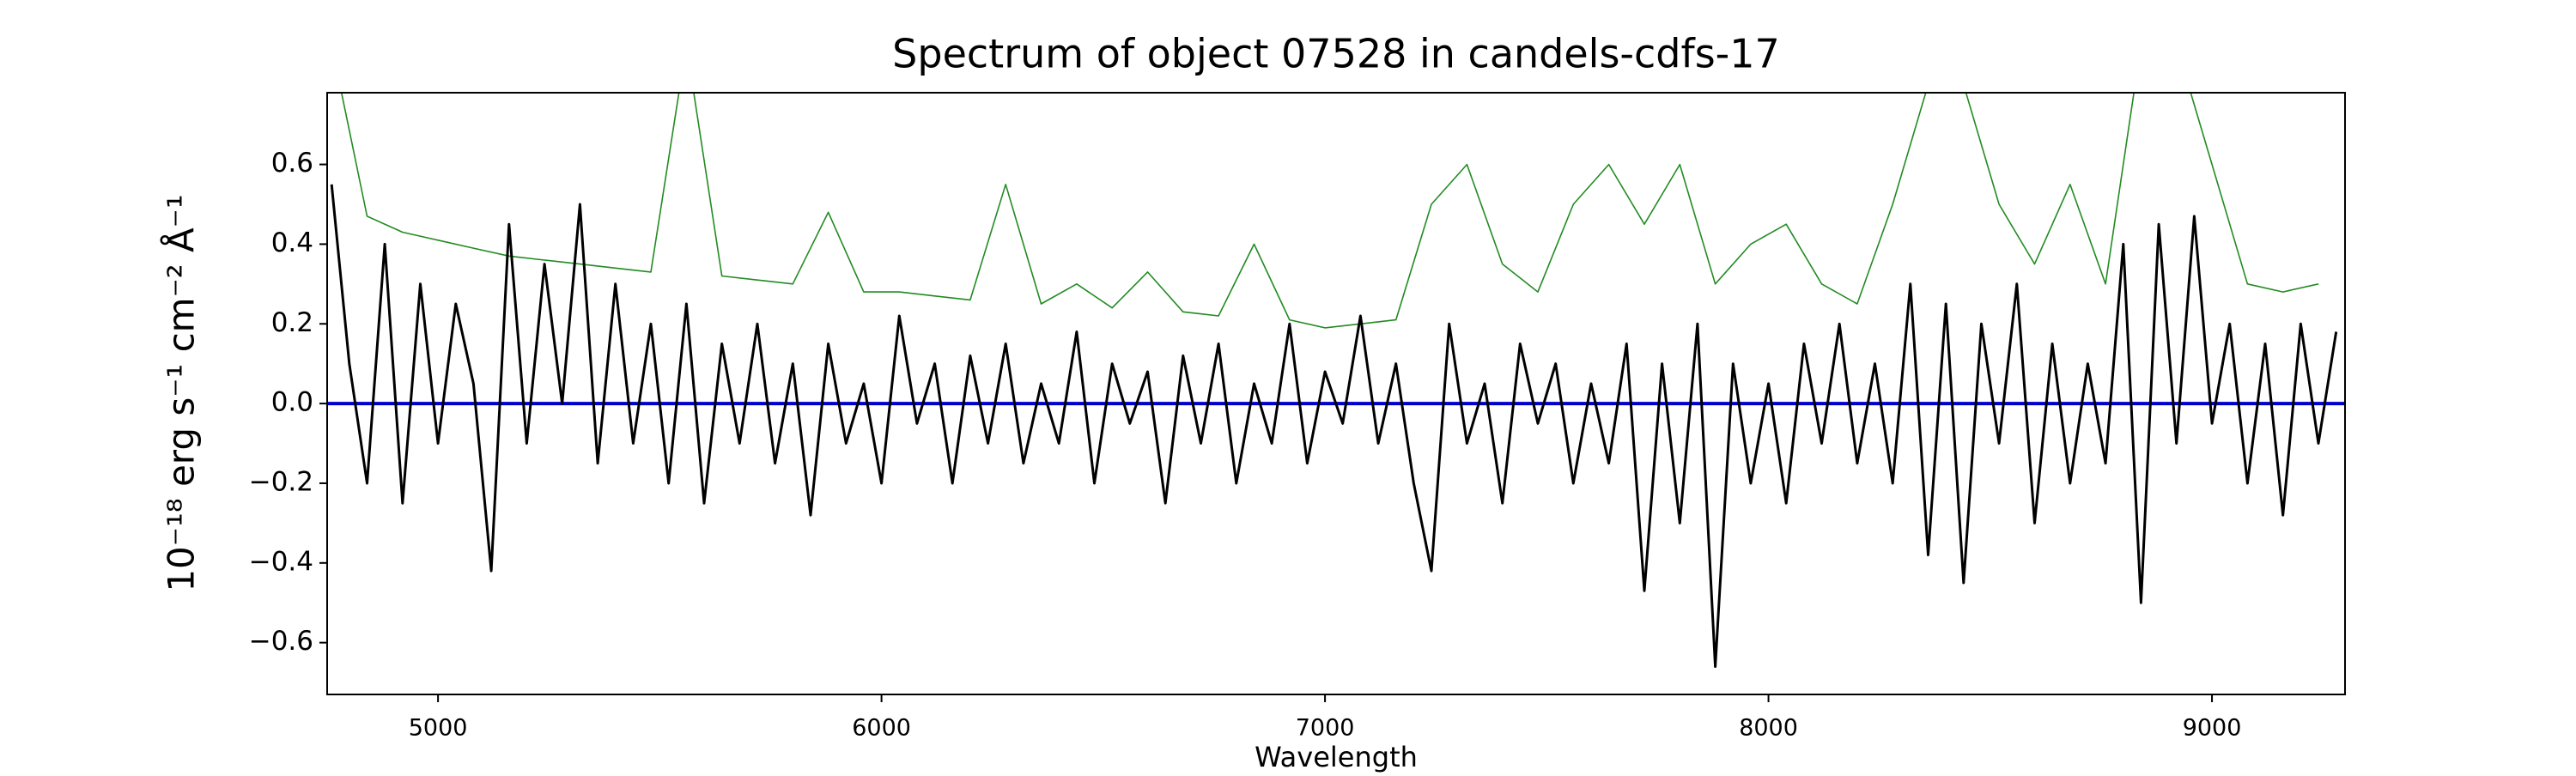 This screenshot has height=776, width=2576. I want to click on y-tick-label: −0.6, so click(281, 641).